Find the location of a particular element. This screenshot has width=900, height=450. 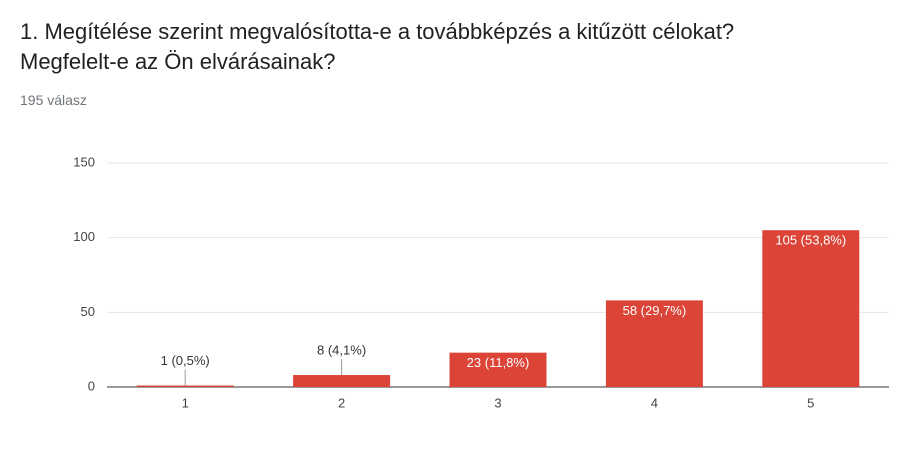

x-tick-label: 5 is located at coordinates (810, 402).